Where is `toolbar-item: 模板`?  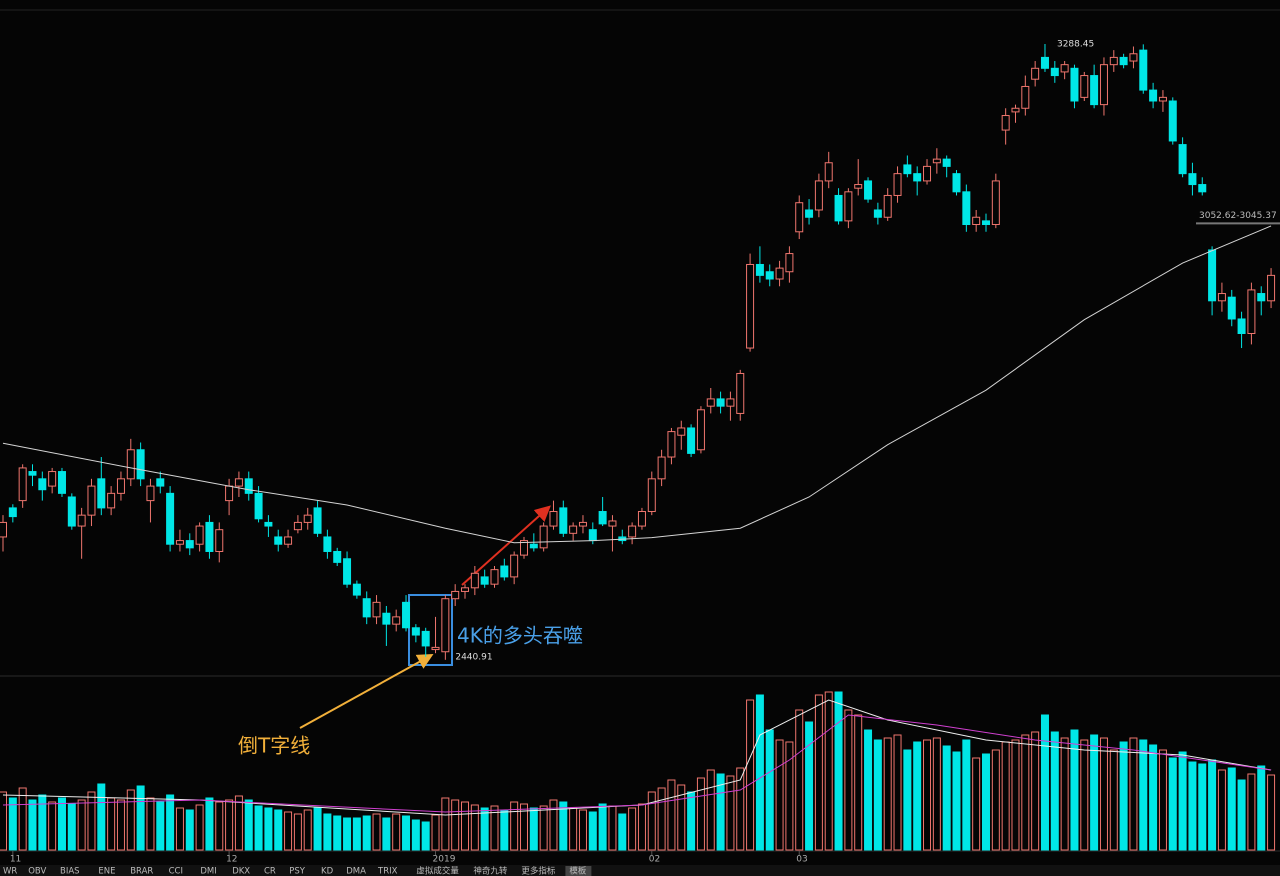
toolbar-item: 模板 is located at coordinates (578, 871).